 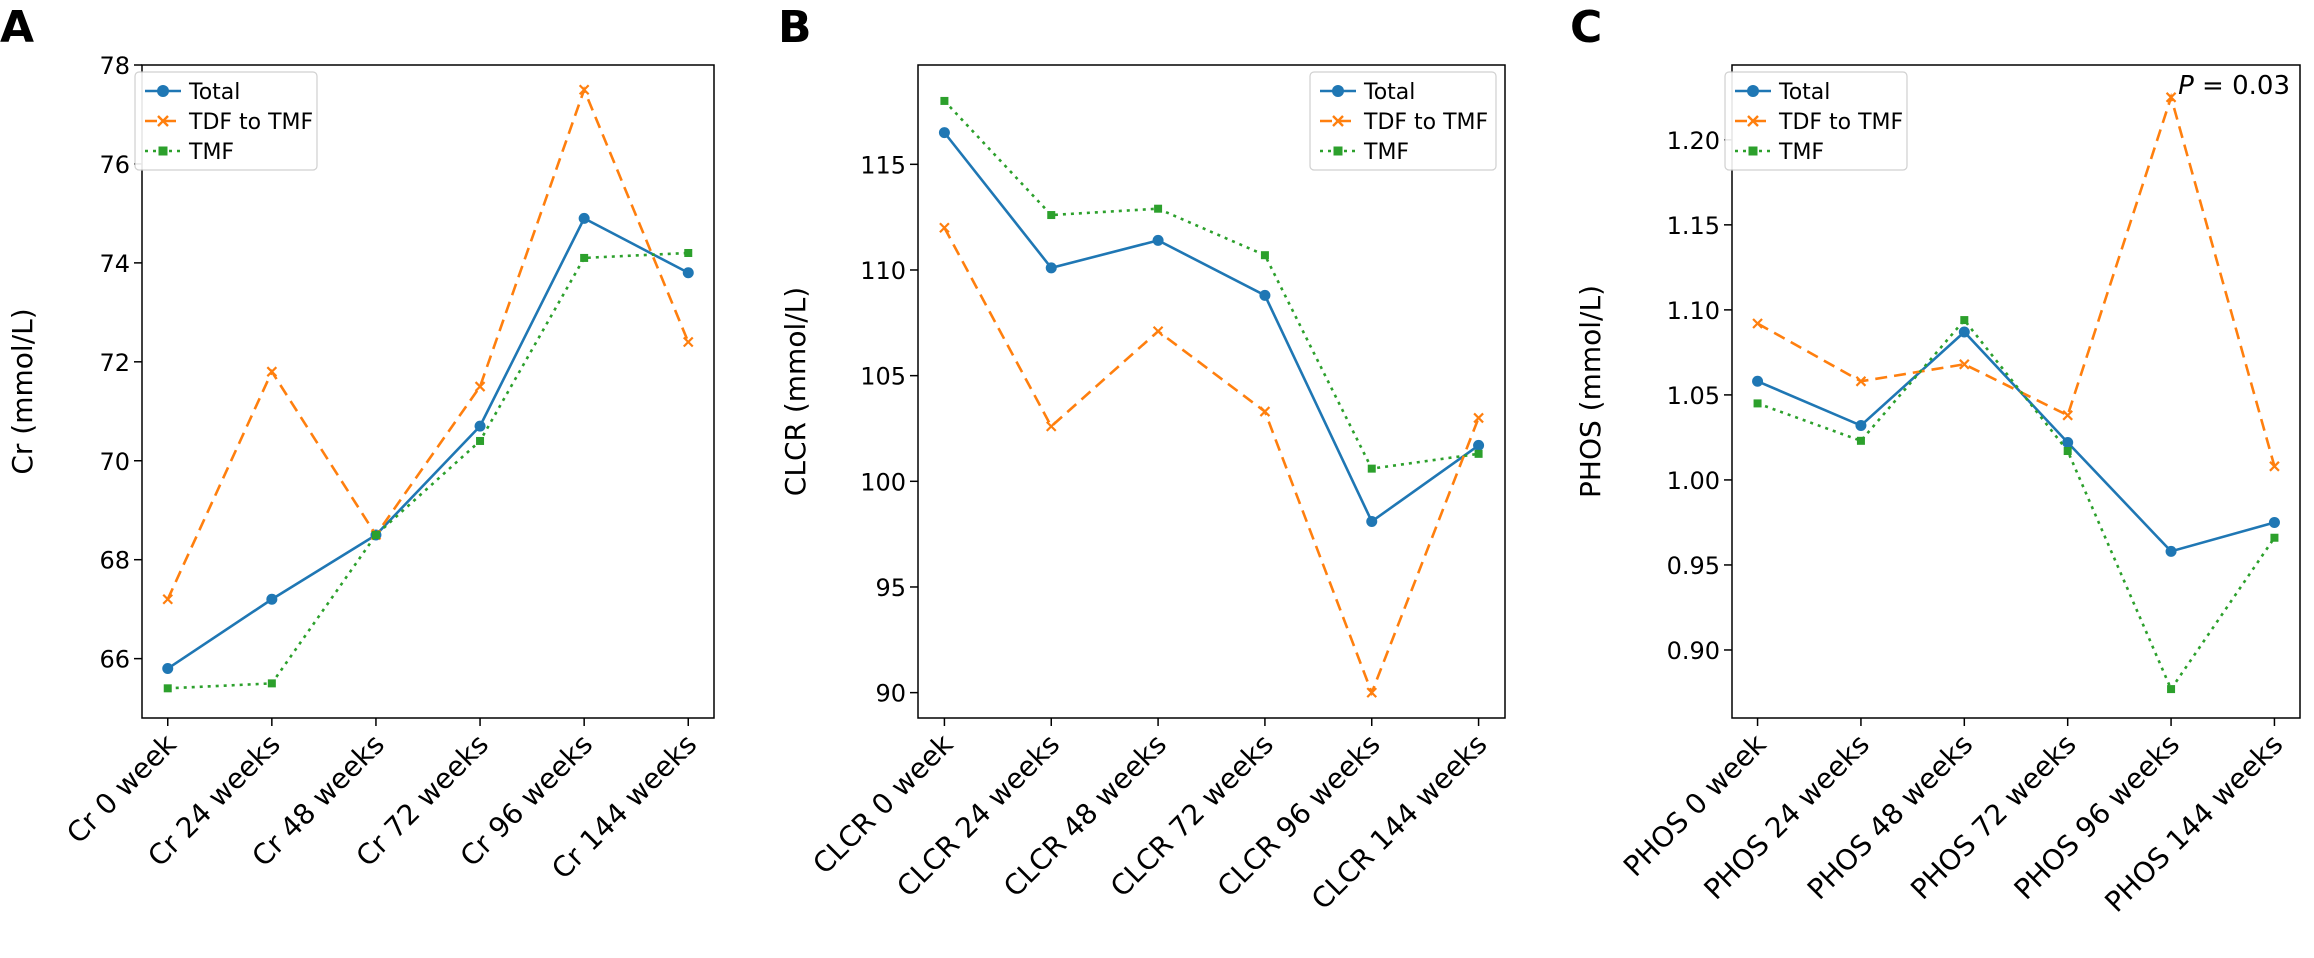 I want to click on y-tick-label: 0.95, so click(x=1693, y=566).